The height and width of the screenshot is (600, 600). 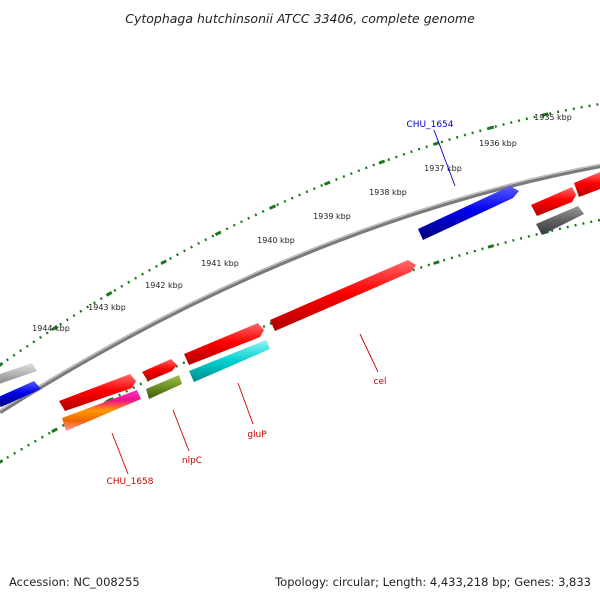 I want to click on kbp-label-1941: 1941 kbp, so click(x=220, y=263).